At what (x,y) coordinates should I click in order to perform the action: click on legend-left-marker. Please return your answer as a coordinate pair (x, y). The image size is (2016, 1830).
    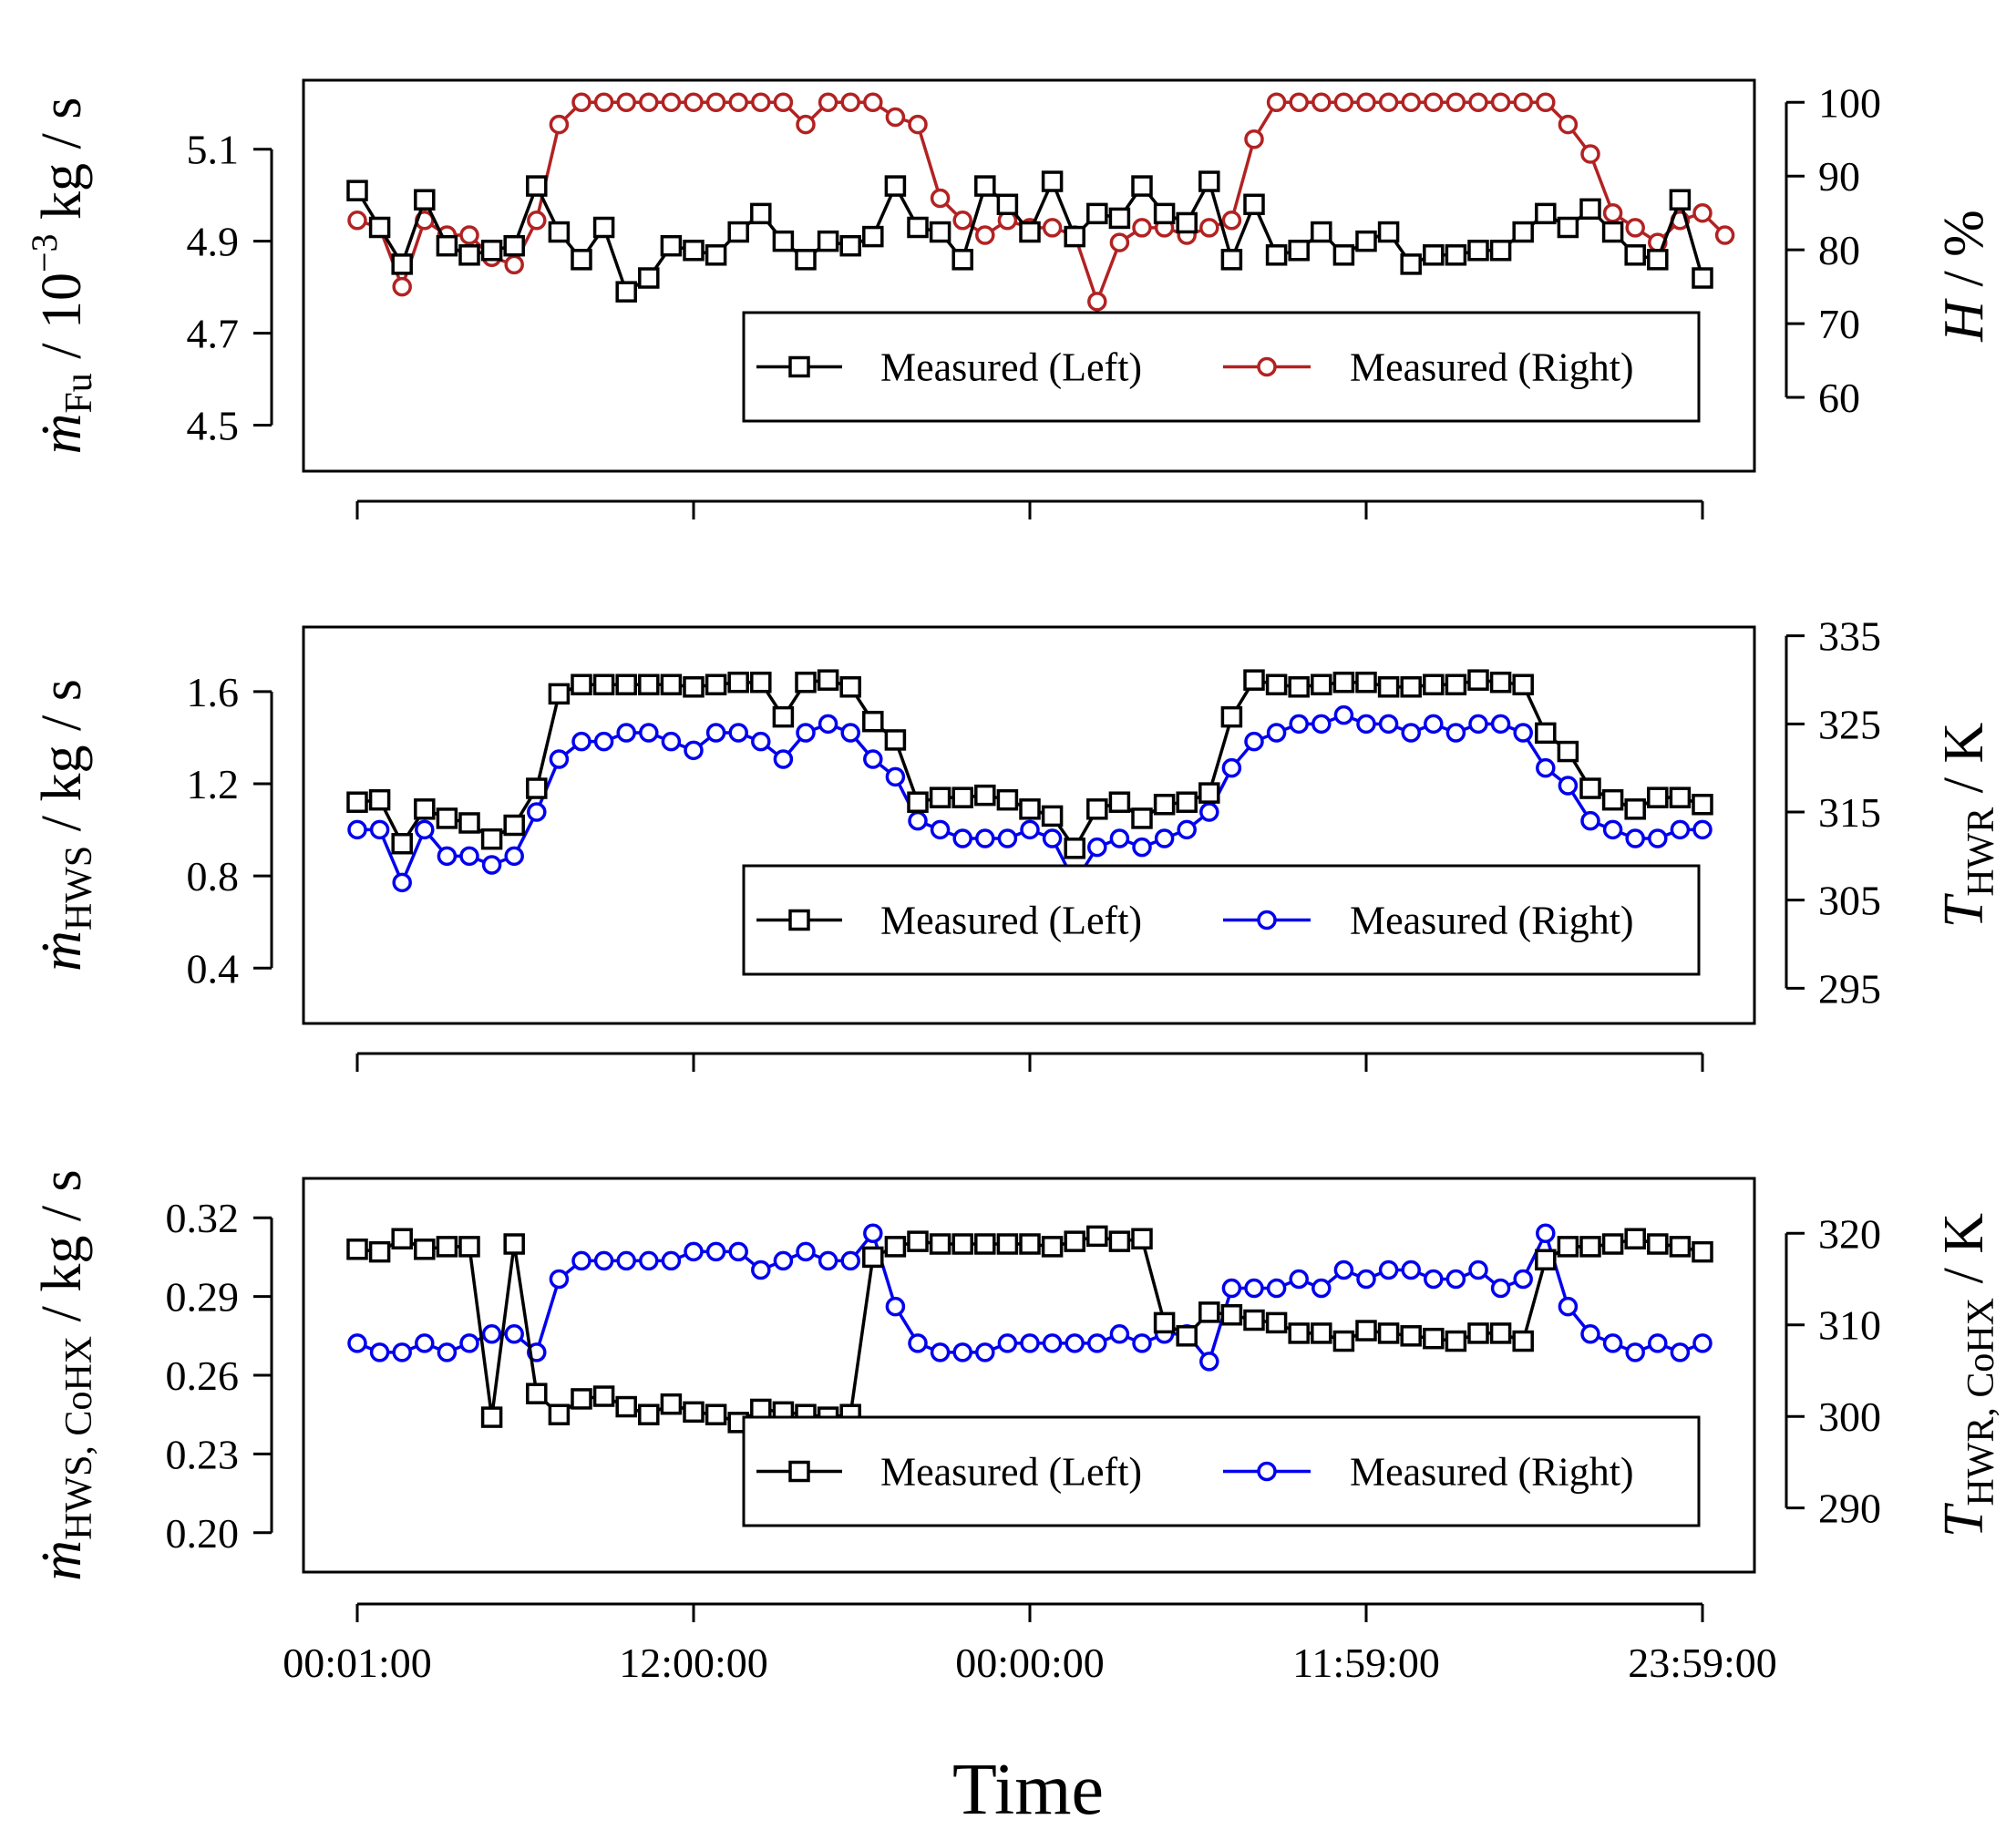
    Looking at the image, I should click on (799, 366).